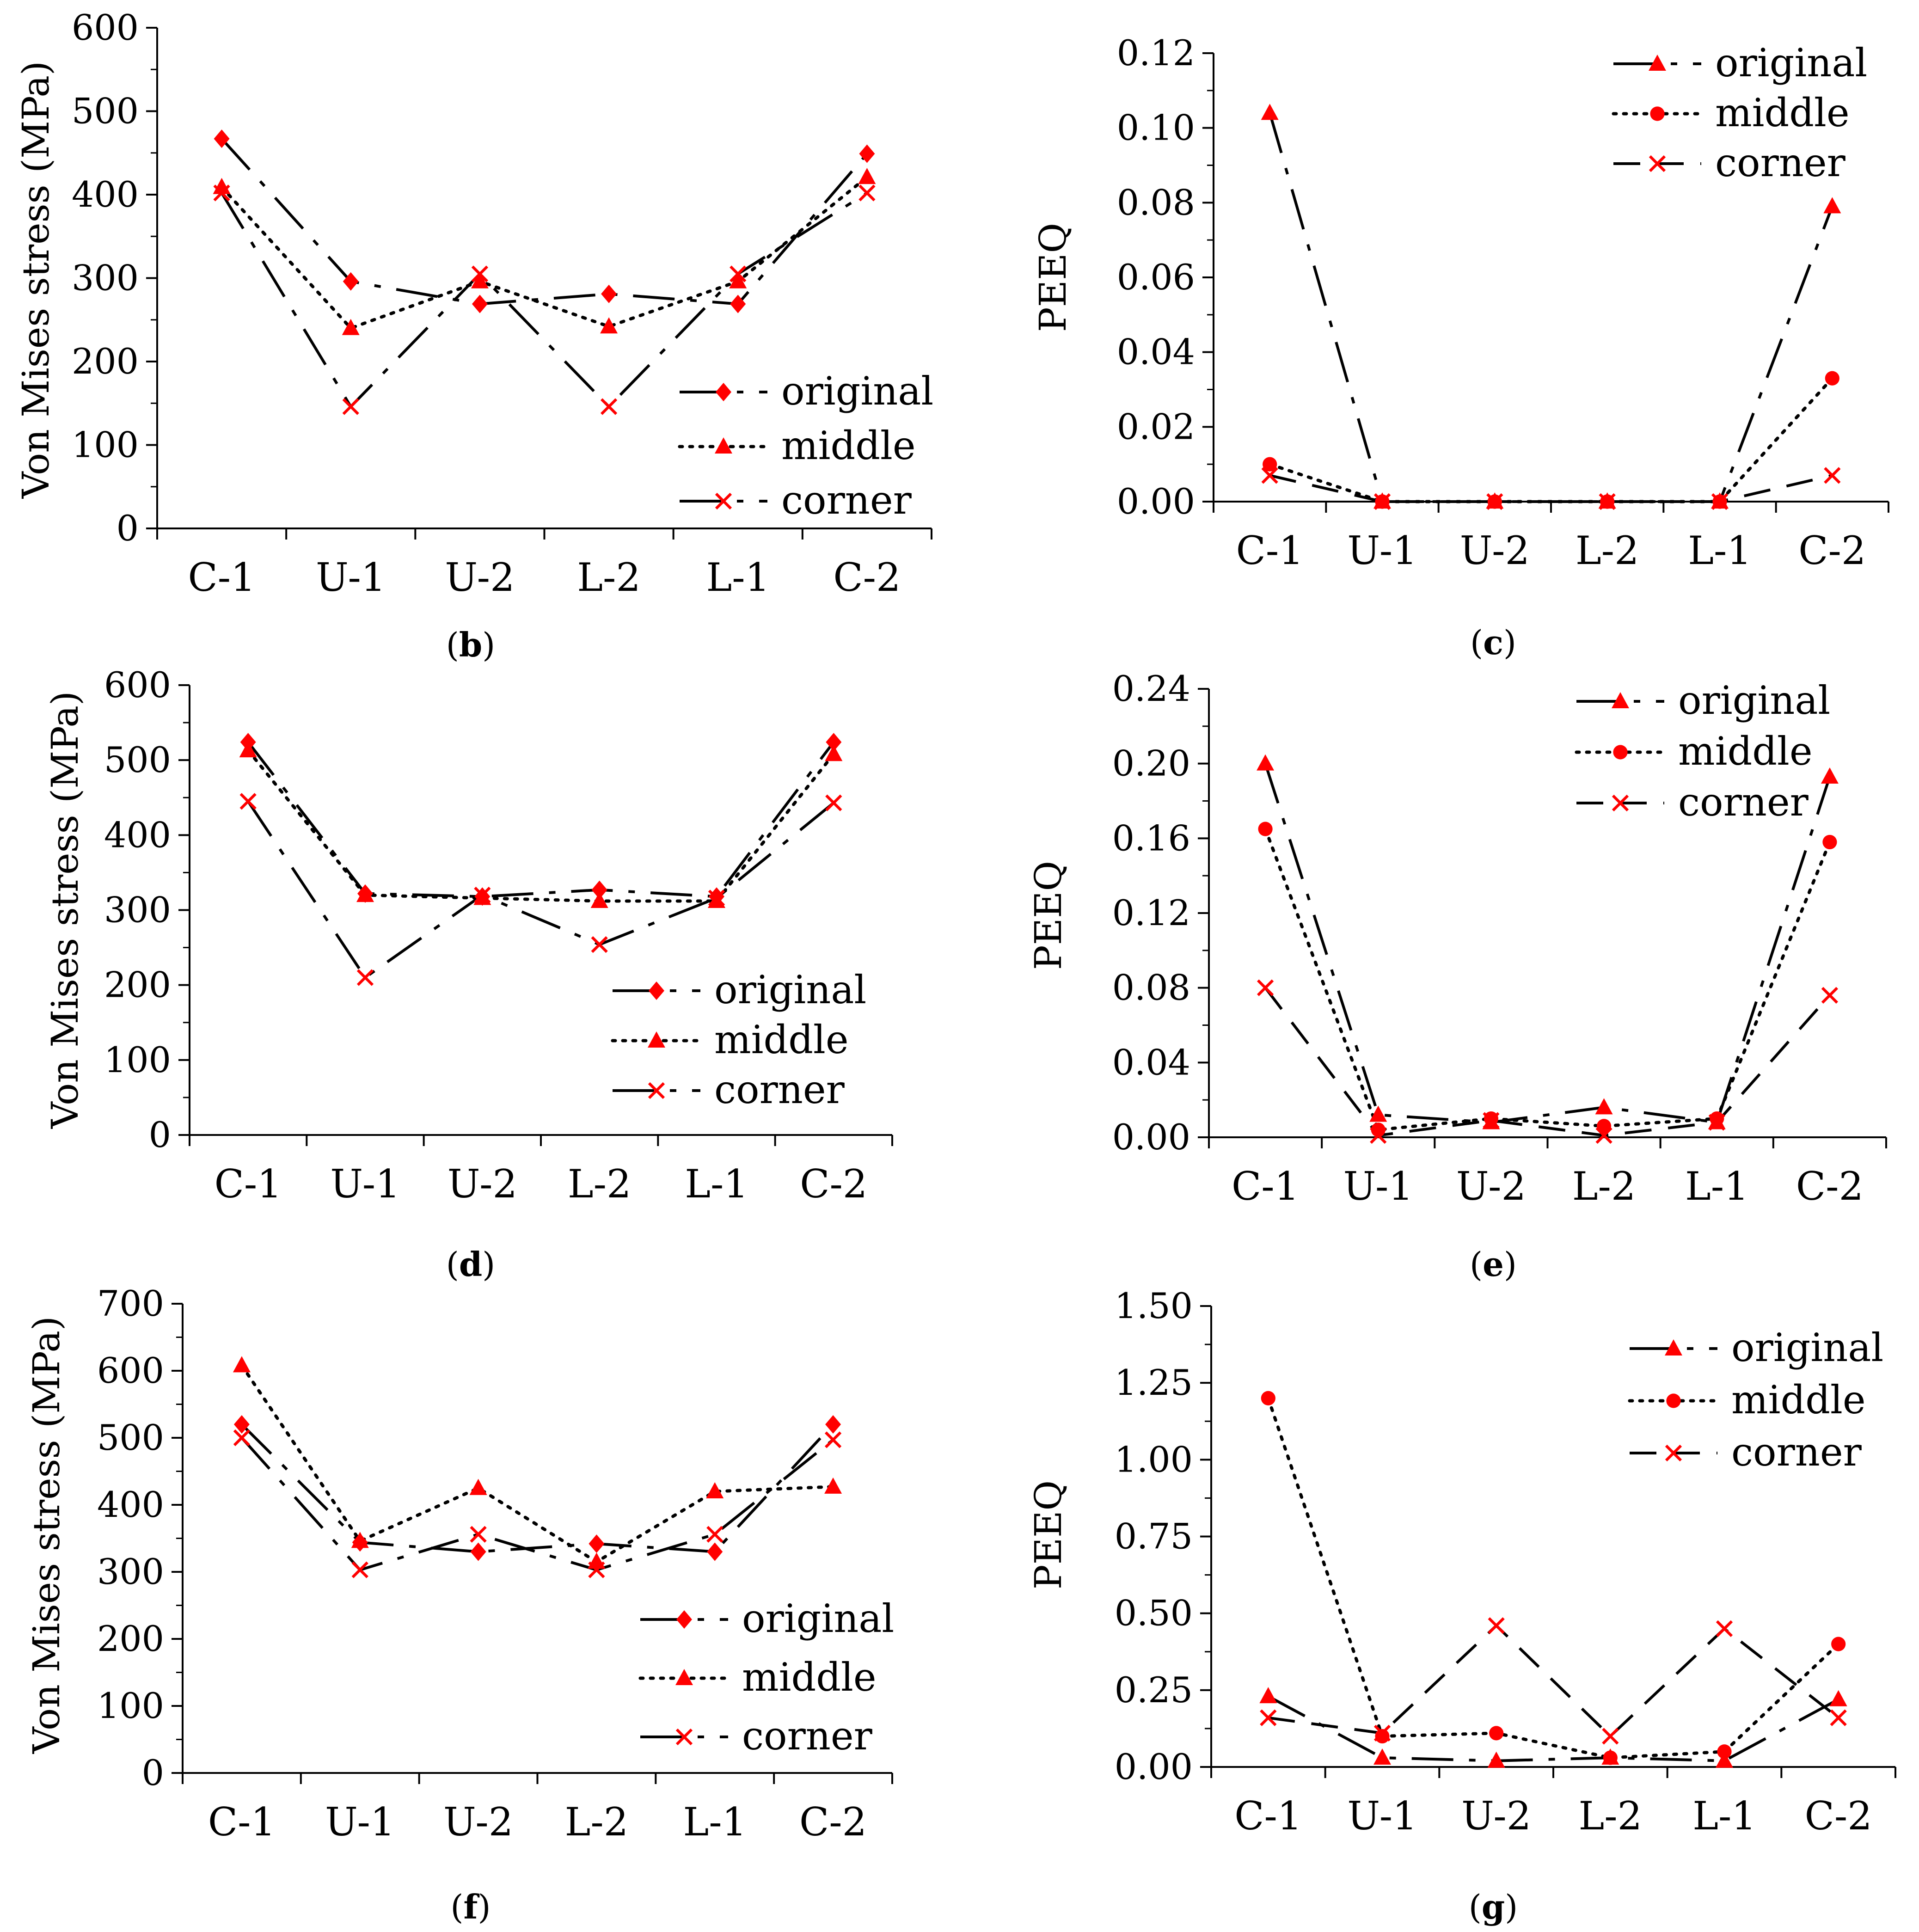 This screenshot has height=1932, width=1919. What do you see at coordinates (138, 985) in the screenshot?
I see `y-tick-label: 200` at bounding box center [138, 985].